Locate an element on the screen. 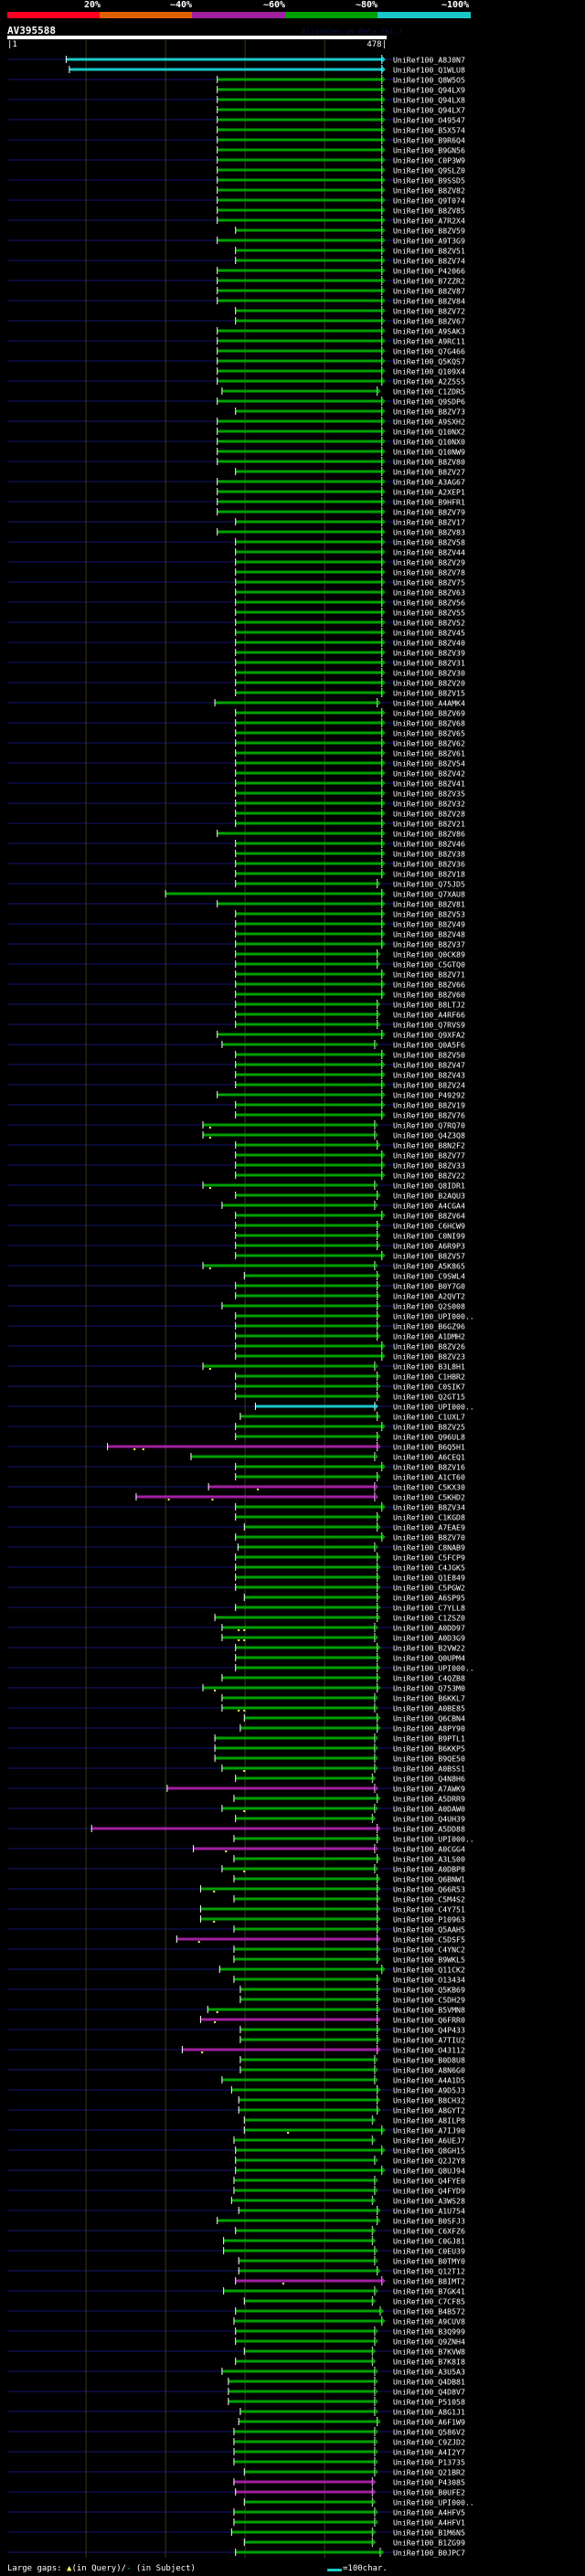 This screenshot has height=2576, width=585. hit-label: UniRef100_Q9ZNH4 is located at coordinates (429, 2342).